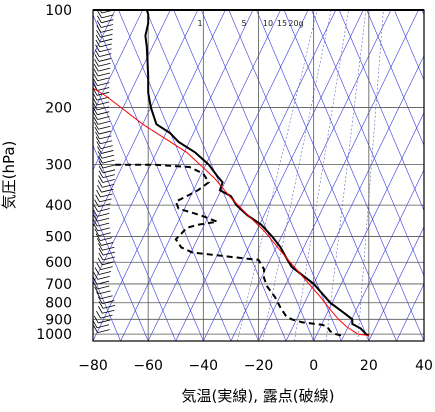  Describe the element at coordinates (282, 23) in the screenshot. I see `mixing-ratio-label: 15` at that location.